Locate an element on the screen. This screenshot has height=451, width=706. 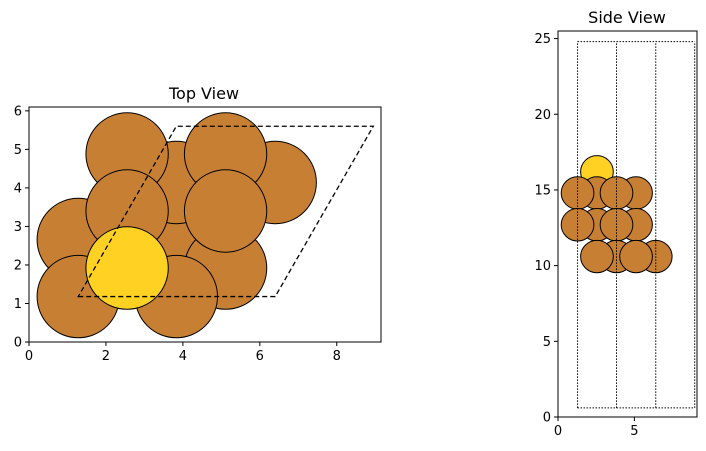
top-view-y-tick-label-5: 5 is located at coordinates (18, 150).